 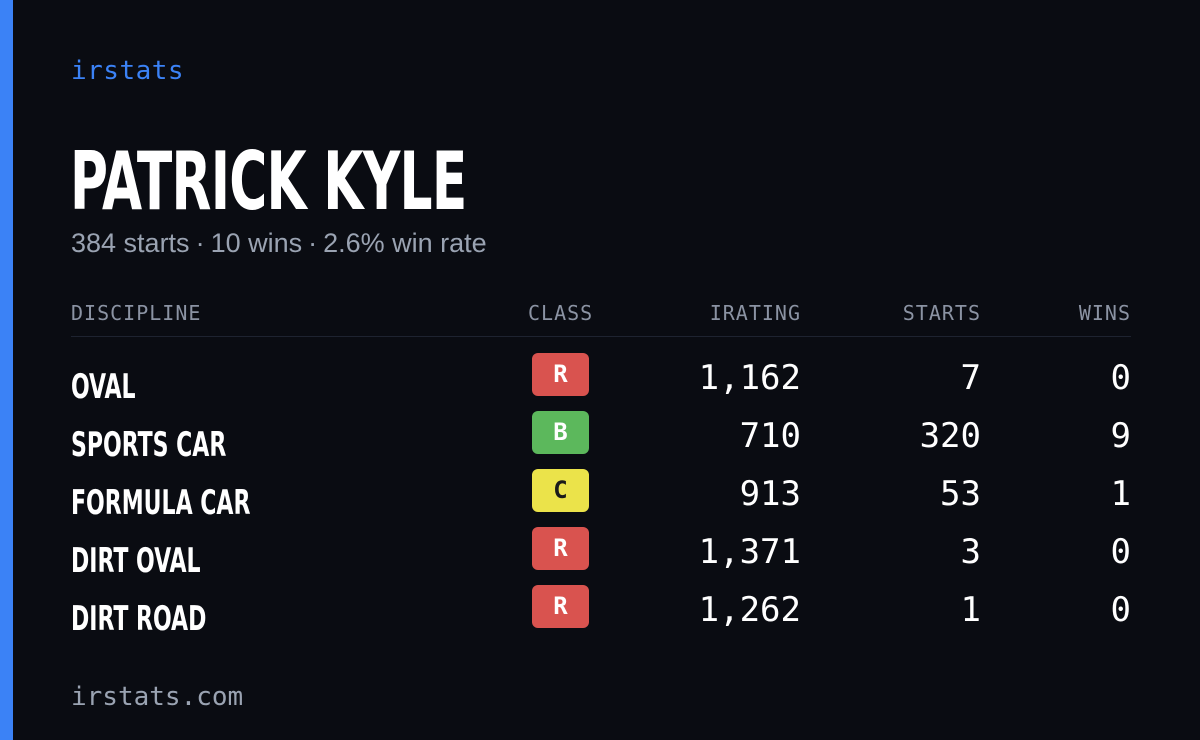 I want to click on starts-value: 320, so click(x=950, y=436).